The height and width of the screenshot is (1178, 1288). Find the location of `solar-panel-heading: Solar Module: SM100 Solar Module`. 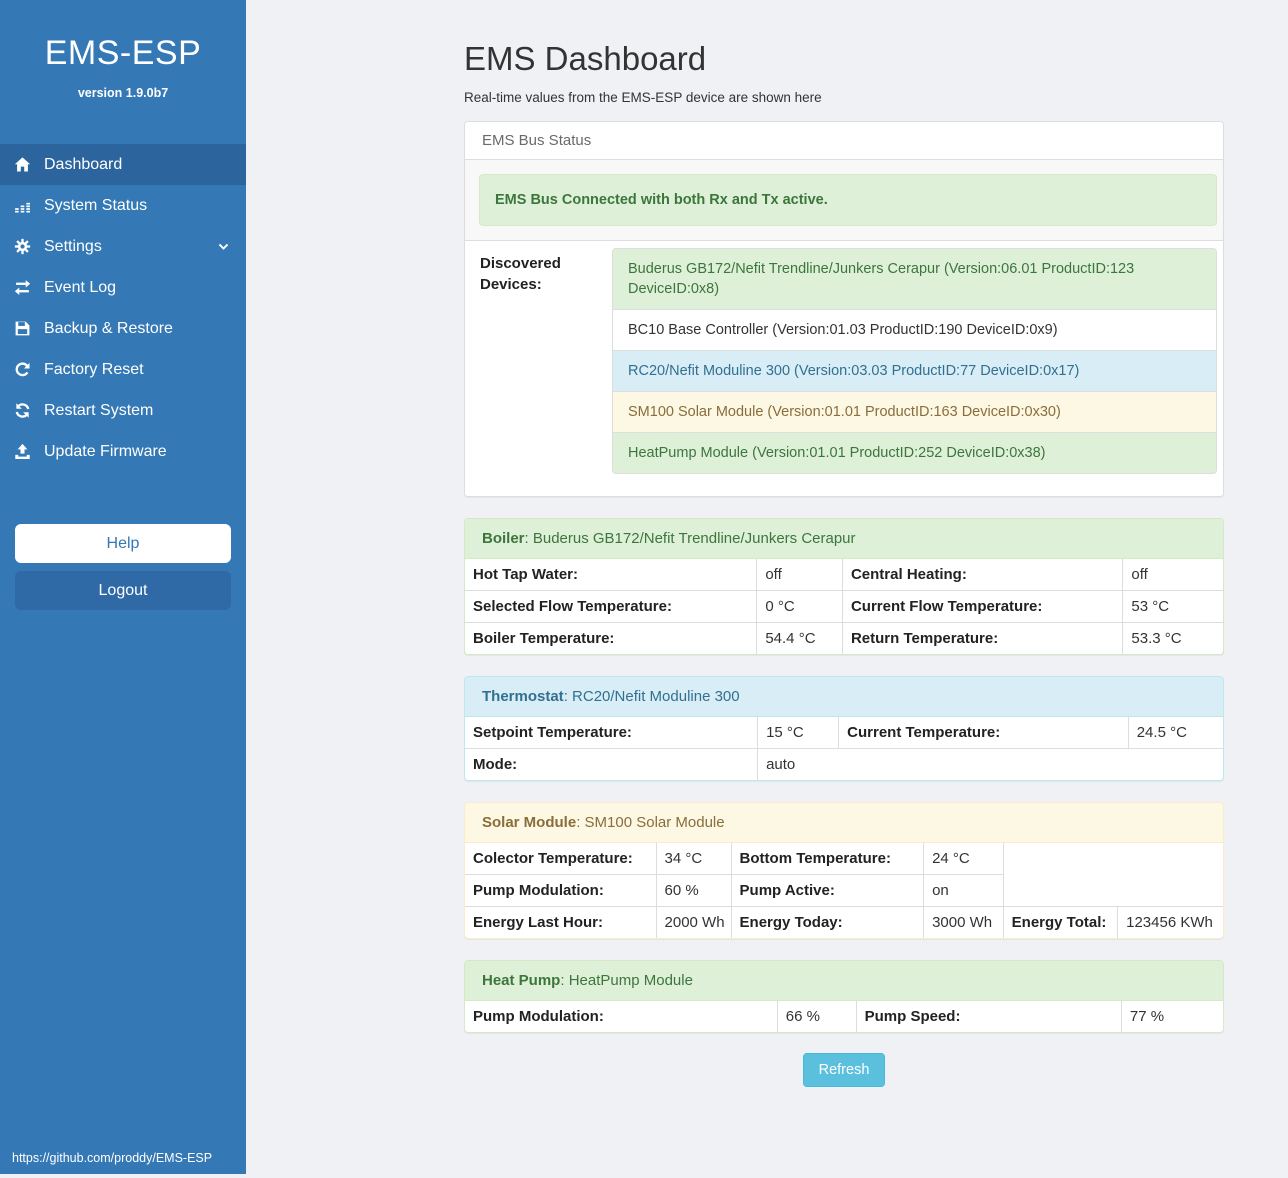

solar-panel-heading: Solar Module: SM100 Solar Module is located at coordinates (844, 823).